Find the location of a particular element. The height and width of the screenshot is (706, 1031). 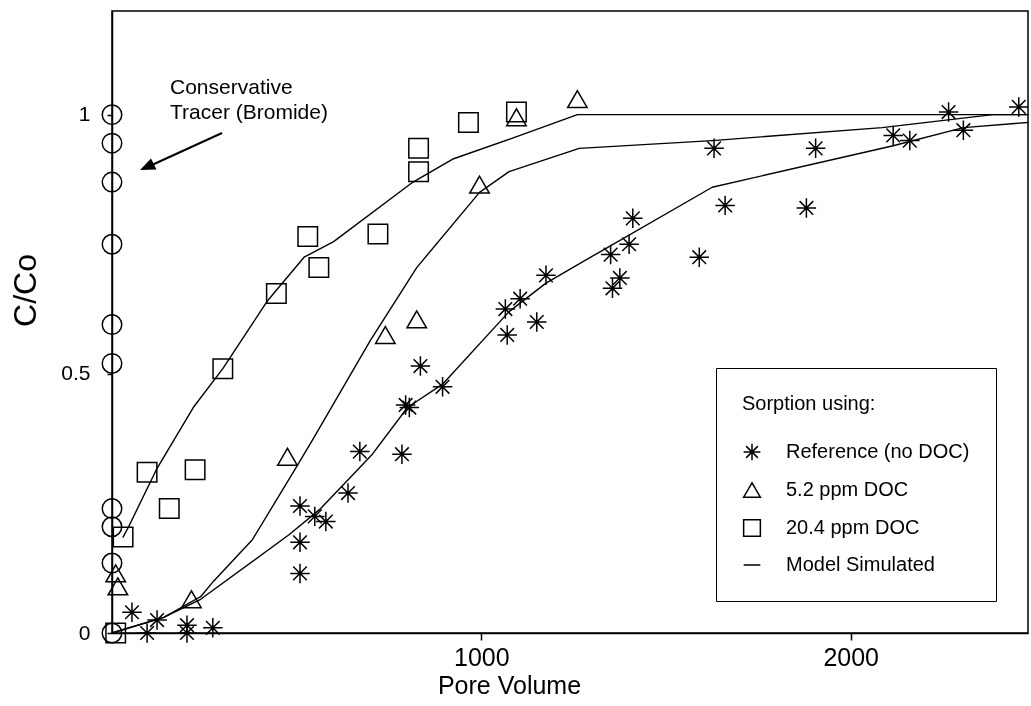

x-tick-label: 2000 is located at coordinates (851, 656).